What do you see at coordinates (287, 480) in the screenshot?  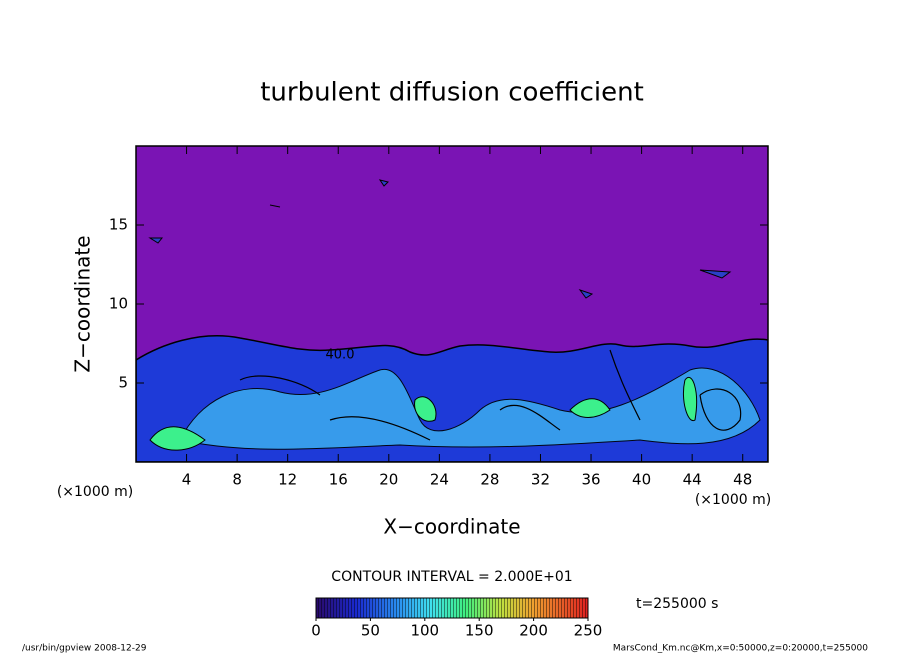 I see `x-tick-label: 12` at bounding box center [287, 480].